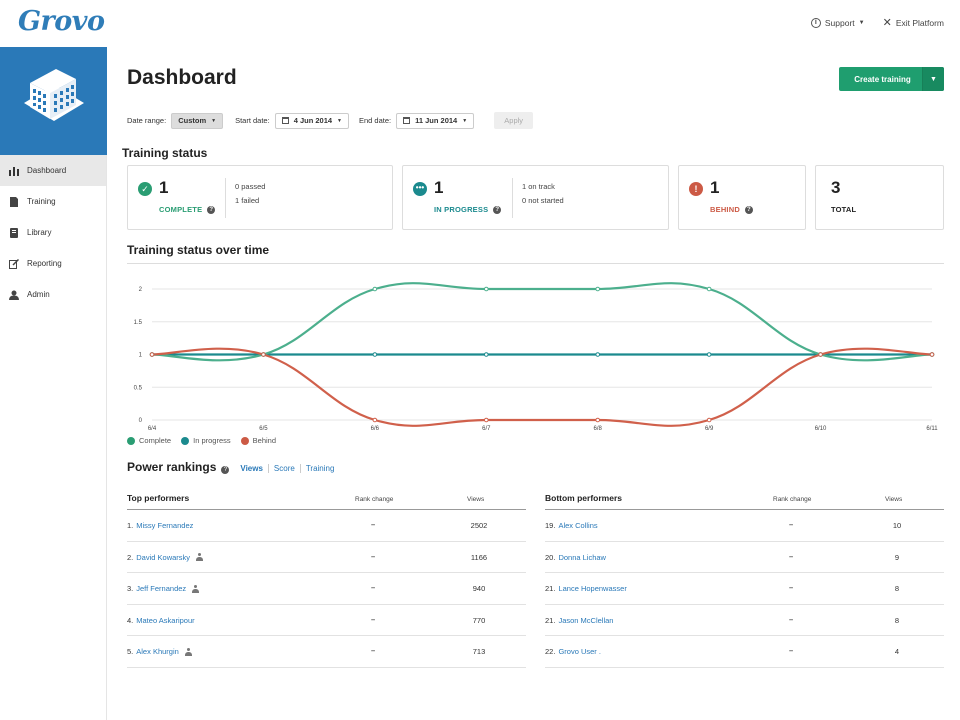  I want to click on create-training-button: Create training ▼, so click(891, 79).